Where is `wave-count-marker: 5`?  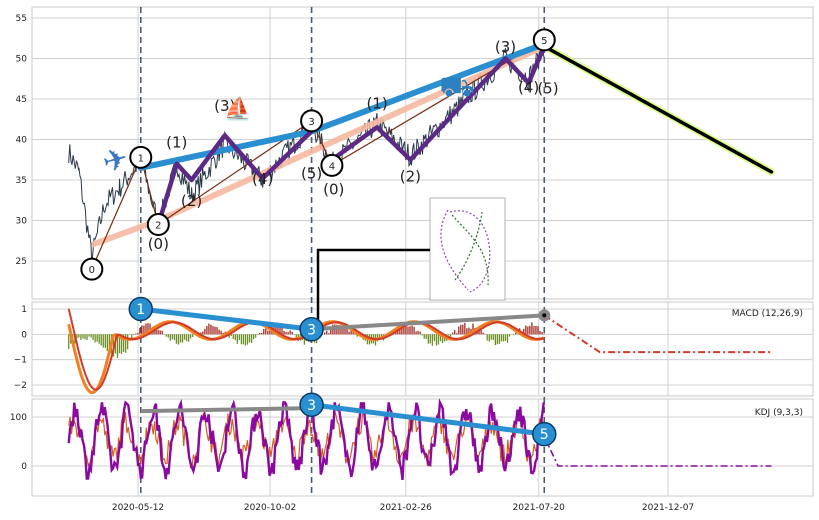 wave-count-marker: 5 is located at coordinates (544, 40).